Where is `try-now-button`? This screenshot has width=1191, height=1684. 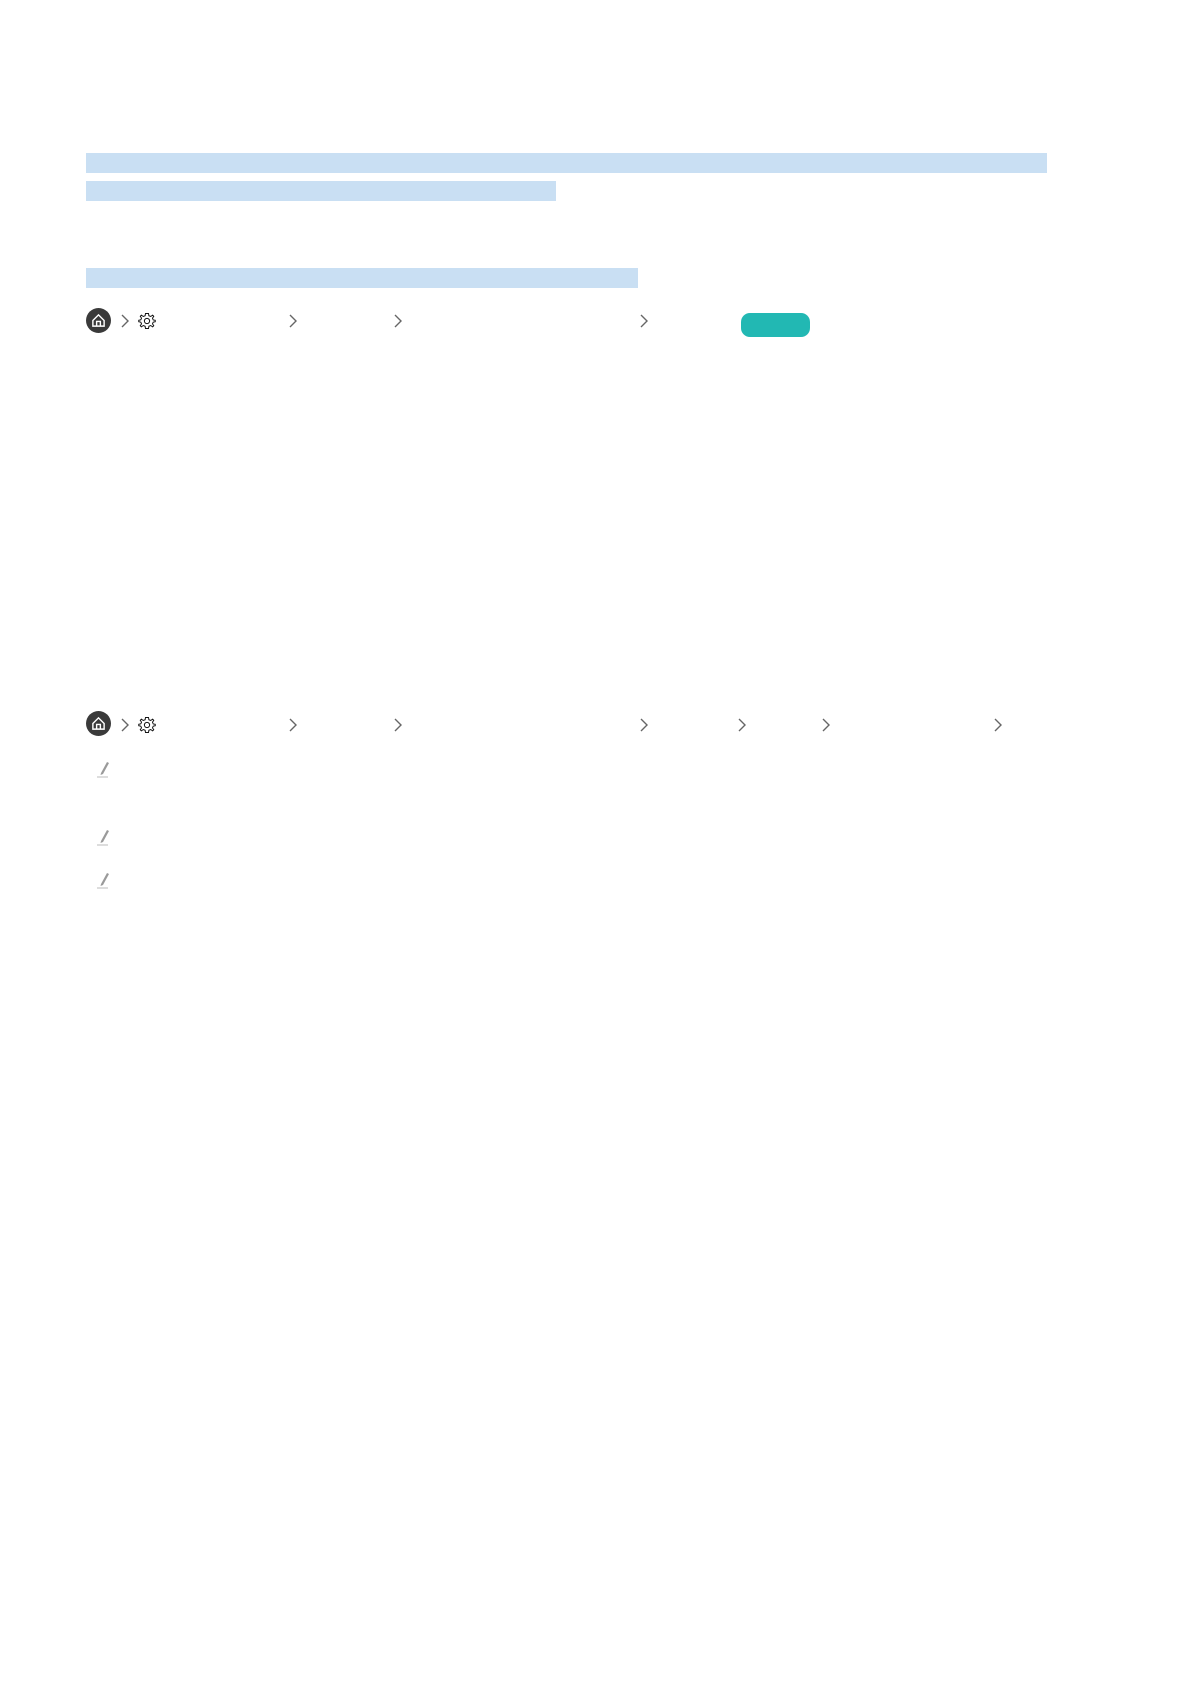
try-now-button is located at coordinates (775, 325).